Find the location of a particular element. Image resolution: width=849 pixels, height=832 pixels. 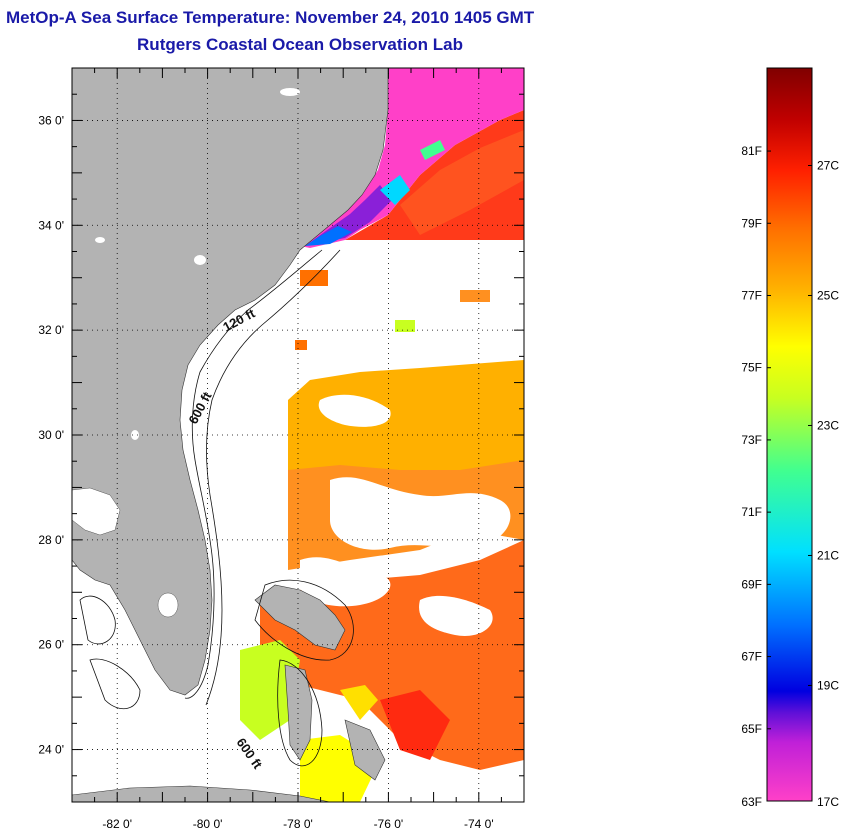

colorbar-f-label: 75F is located at coordinates (751, 368).